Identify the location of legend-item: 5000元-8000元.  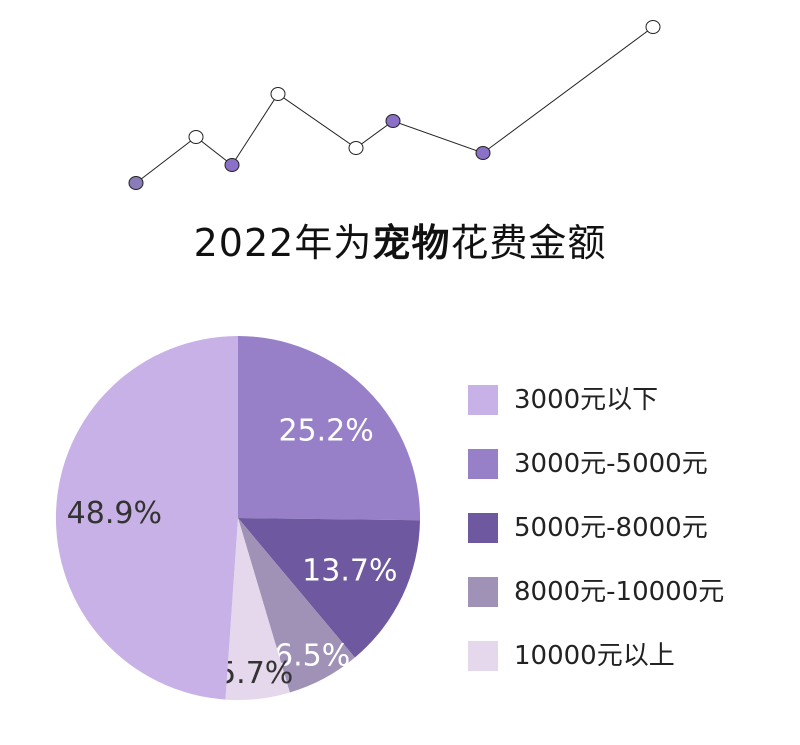
(618, 528).